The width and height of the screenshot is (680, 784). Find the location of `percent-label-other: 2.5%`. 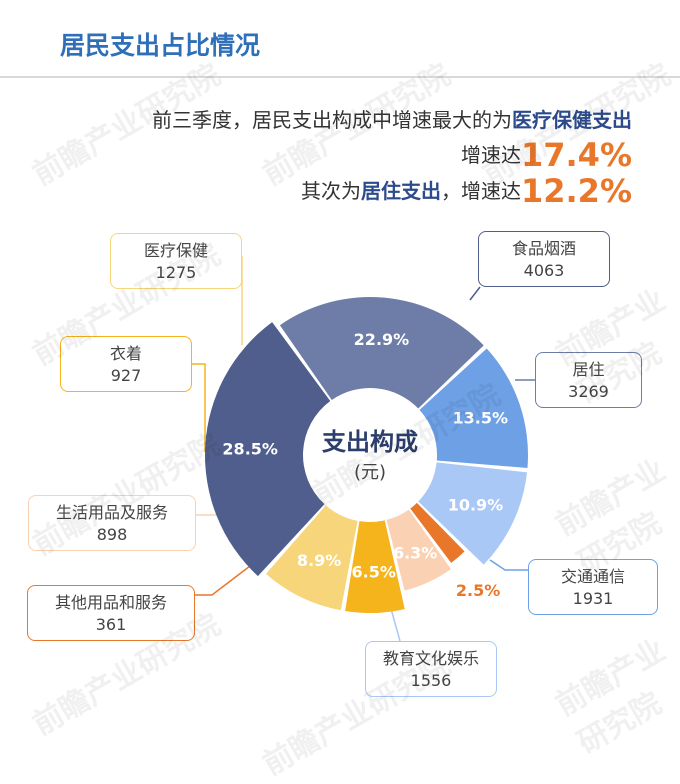

percent-label-other: 2.5% is located at coordinates (478, 590).